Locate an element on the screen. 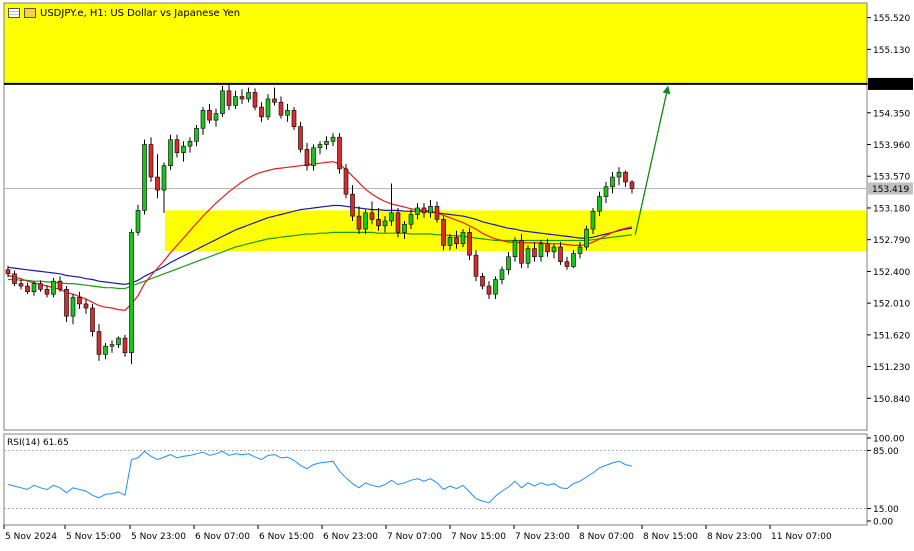  chart-list-icon is located at coordinates (14, 13).